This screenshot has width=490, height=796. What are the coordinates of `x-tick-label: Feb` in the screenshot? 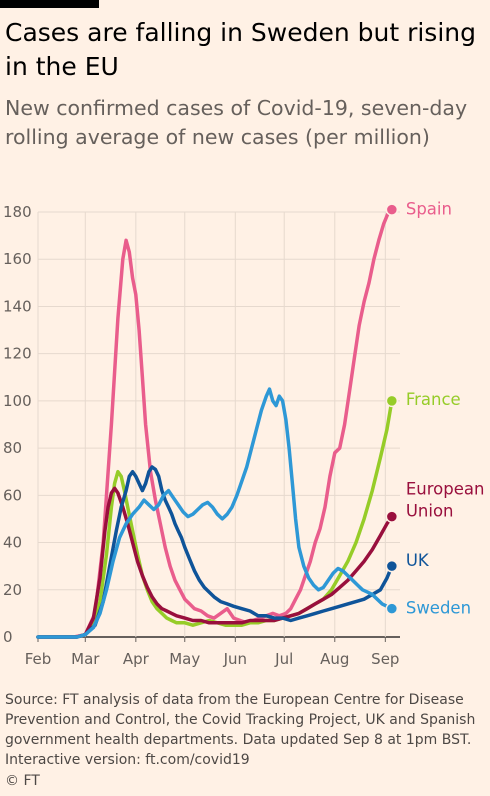 It's located at (38, 659).